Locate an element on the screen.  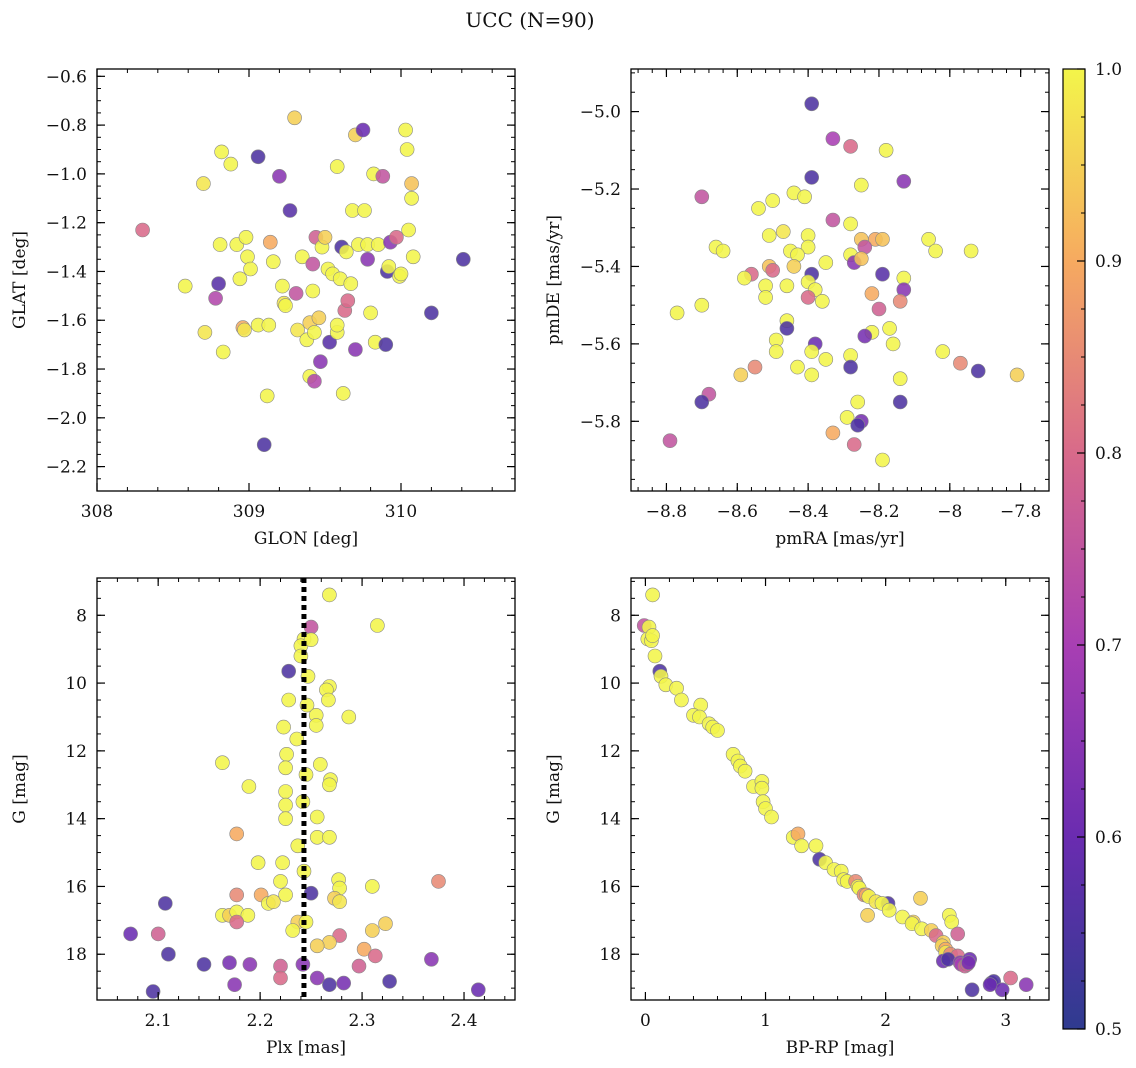
x-tick-label: 308 is located at coordinates (97, 512).